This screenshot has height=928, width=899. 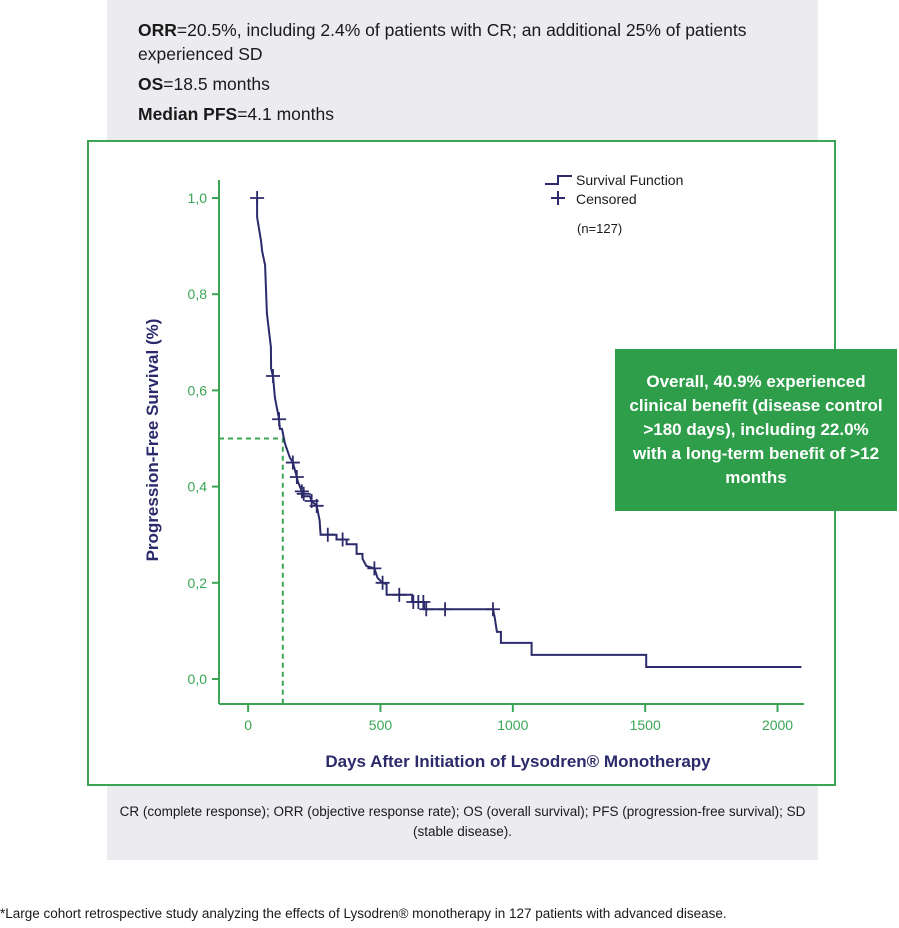 What do you see at coordinates (645, 725) in the screenshot?
I see `x-tick-label: 1500` at bounding box center [645, 725].